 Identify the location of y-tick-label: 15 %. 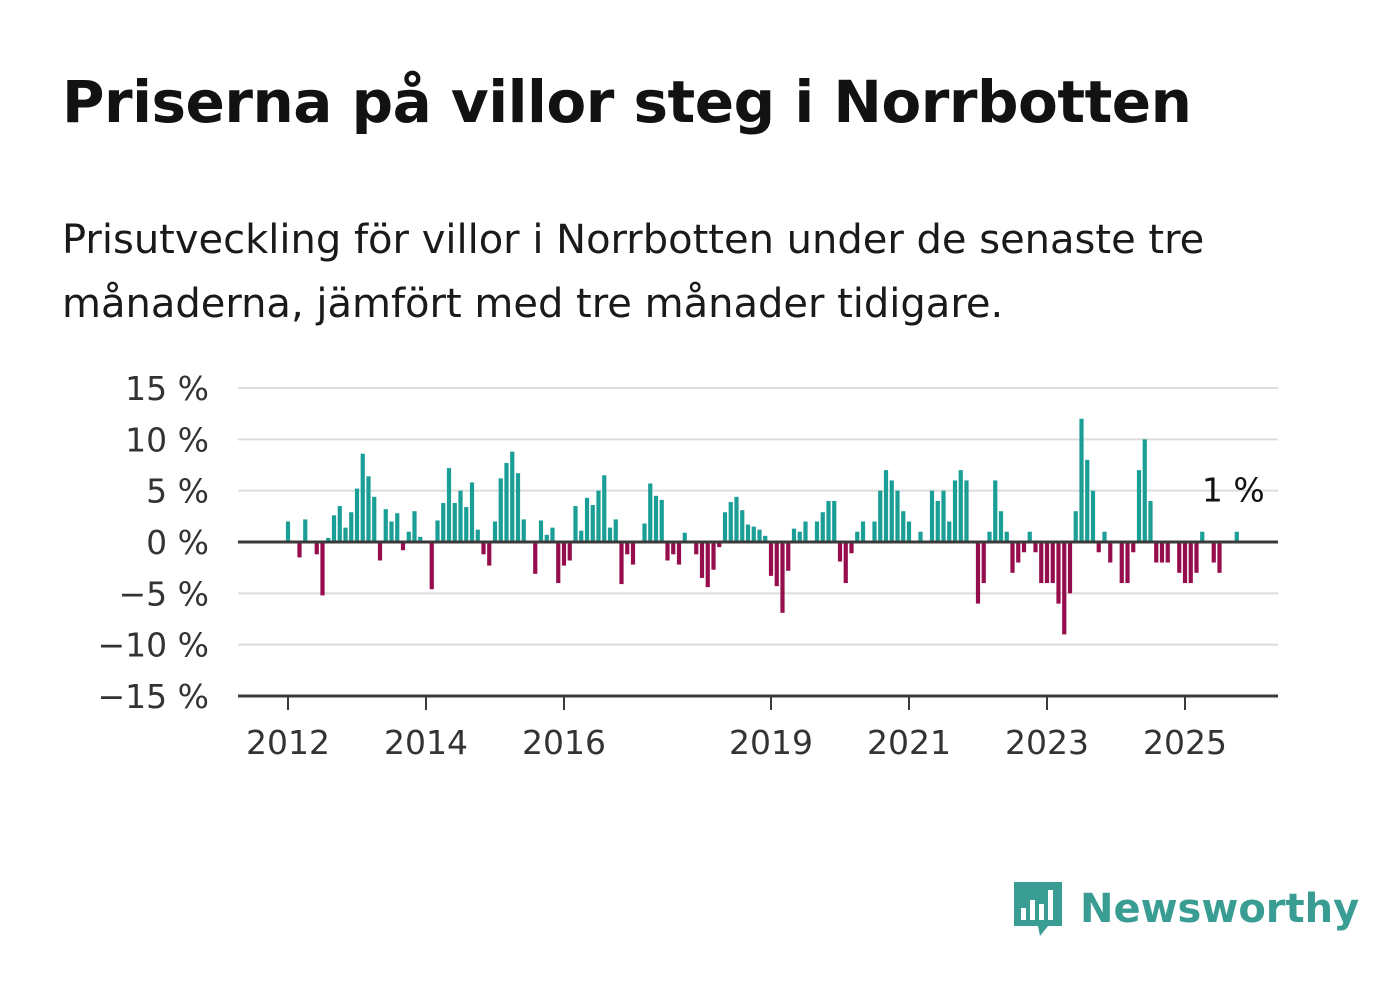
(167, 388).